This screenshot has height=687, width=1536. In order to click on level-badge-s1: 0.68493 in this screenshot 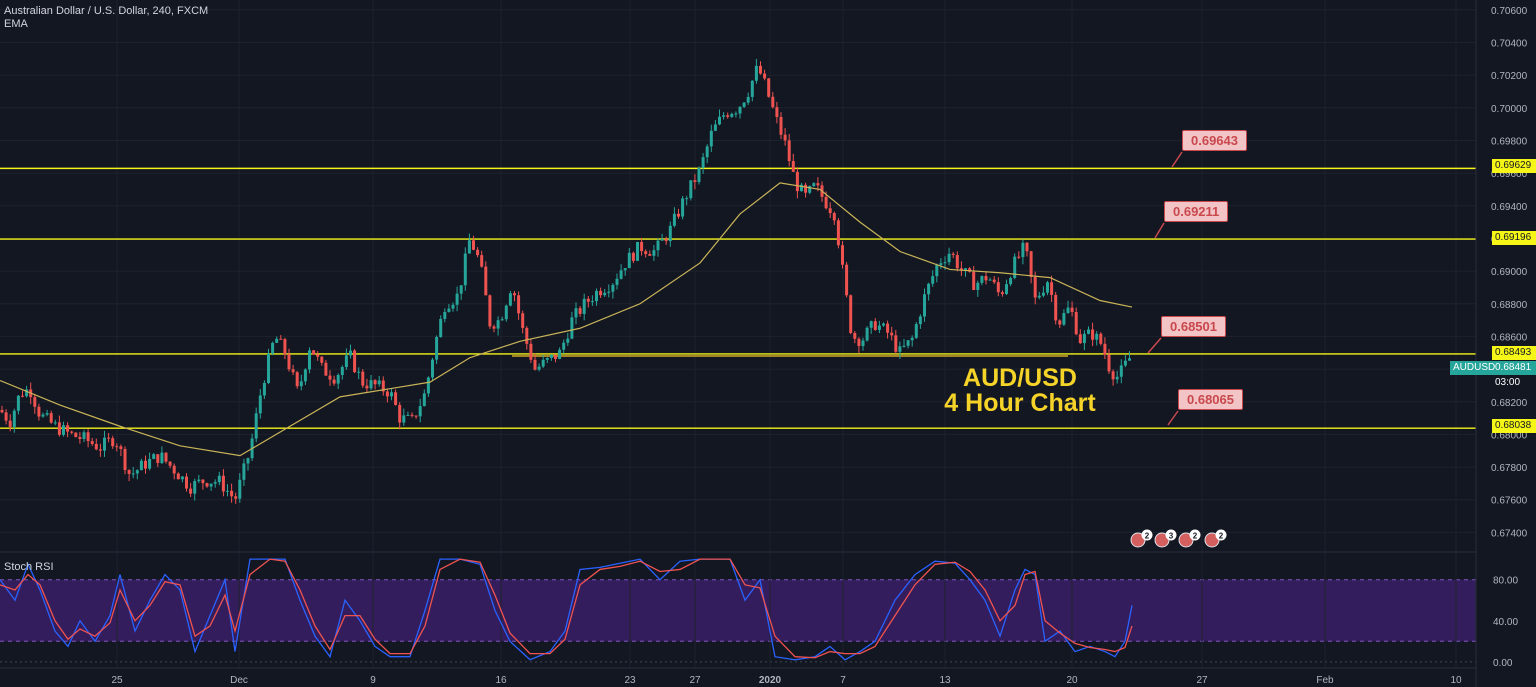, I will do `click(1514, 353)`.